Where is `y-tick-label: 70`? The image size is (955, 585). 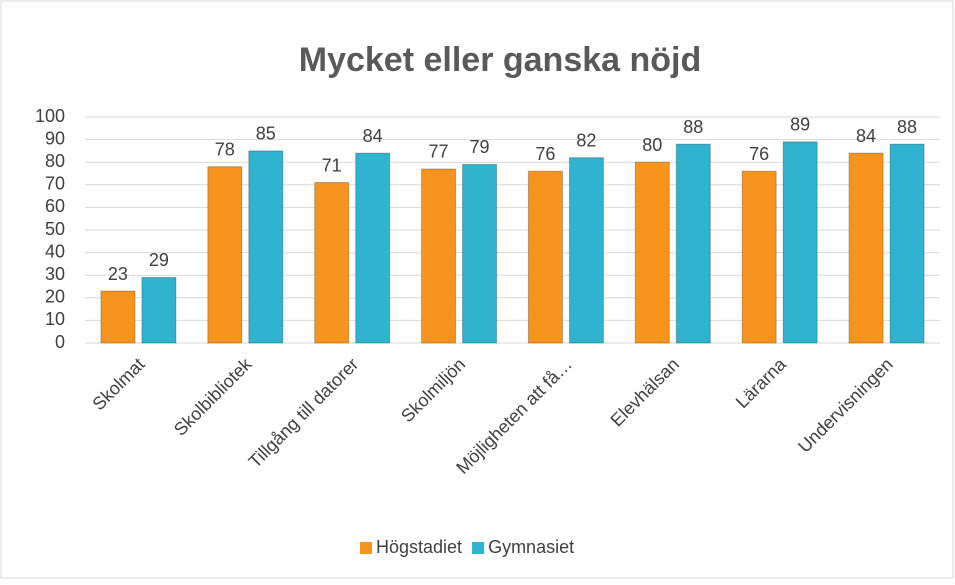 y-tick-label: 70 is located at coordinates (55, 184).